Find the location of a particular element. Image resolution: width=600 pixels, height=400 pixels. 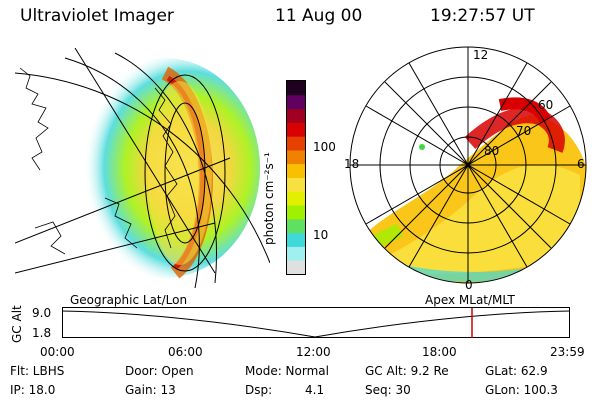

mlt-label-0: 0 is located at coordinates (469, 284).